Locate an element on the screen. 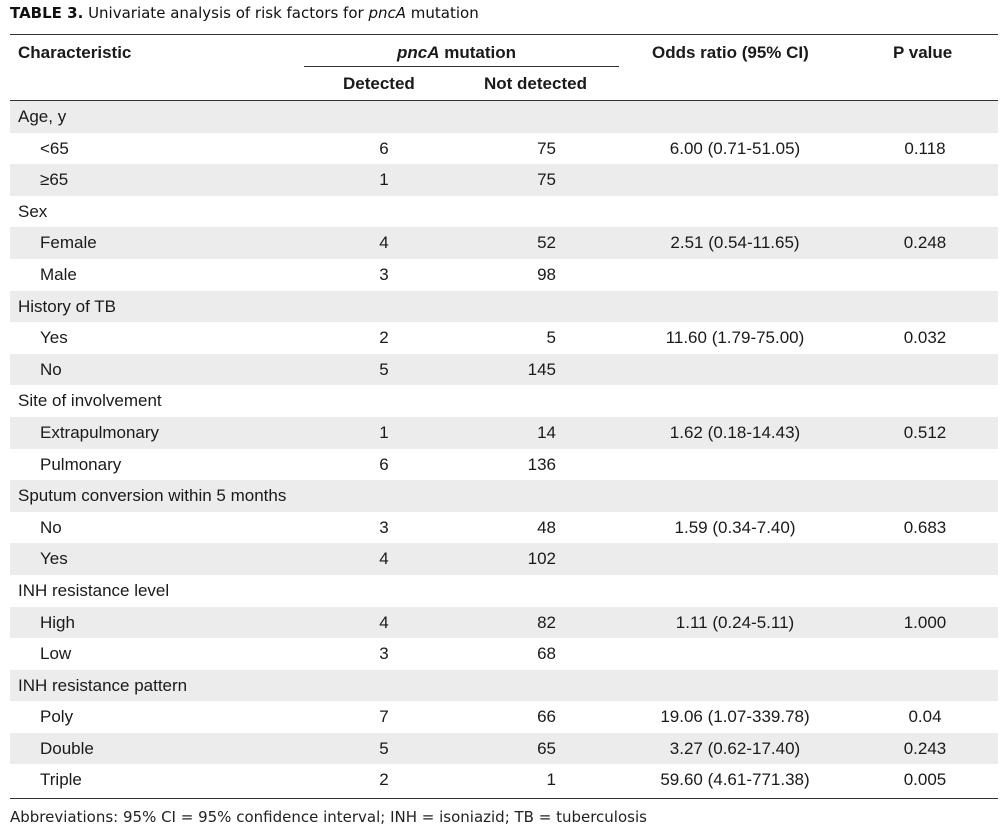 The height and width of the screenshot is (833, 1007). cell-characteristic: Female is located at coordinates (68, 243).